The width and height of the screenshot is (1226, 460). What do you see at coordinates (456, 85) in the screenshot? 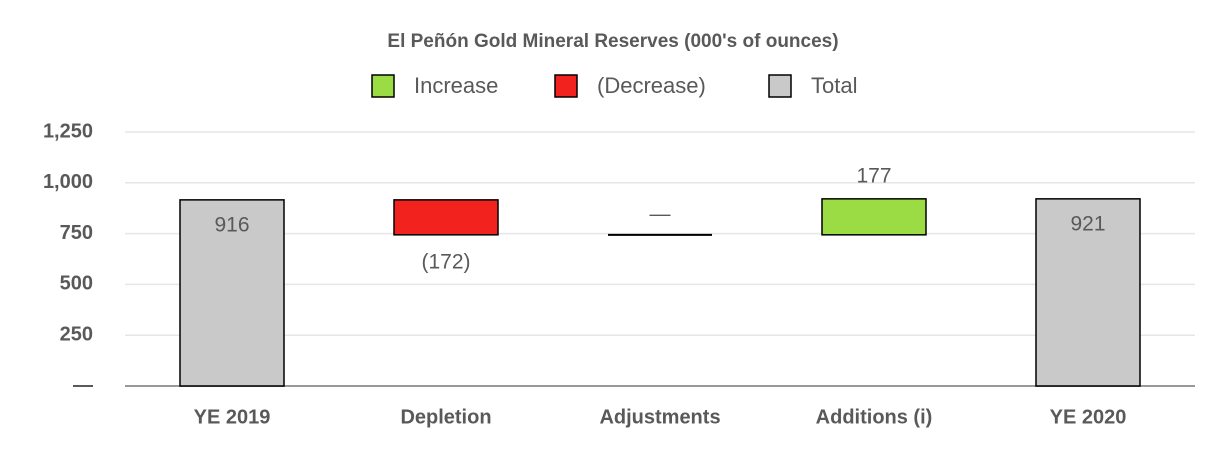
I see `legend-label: Increase` at bounding box center [456, 85].